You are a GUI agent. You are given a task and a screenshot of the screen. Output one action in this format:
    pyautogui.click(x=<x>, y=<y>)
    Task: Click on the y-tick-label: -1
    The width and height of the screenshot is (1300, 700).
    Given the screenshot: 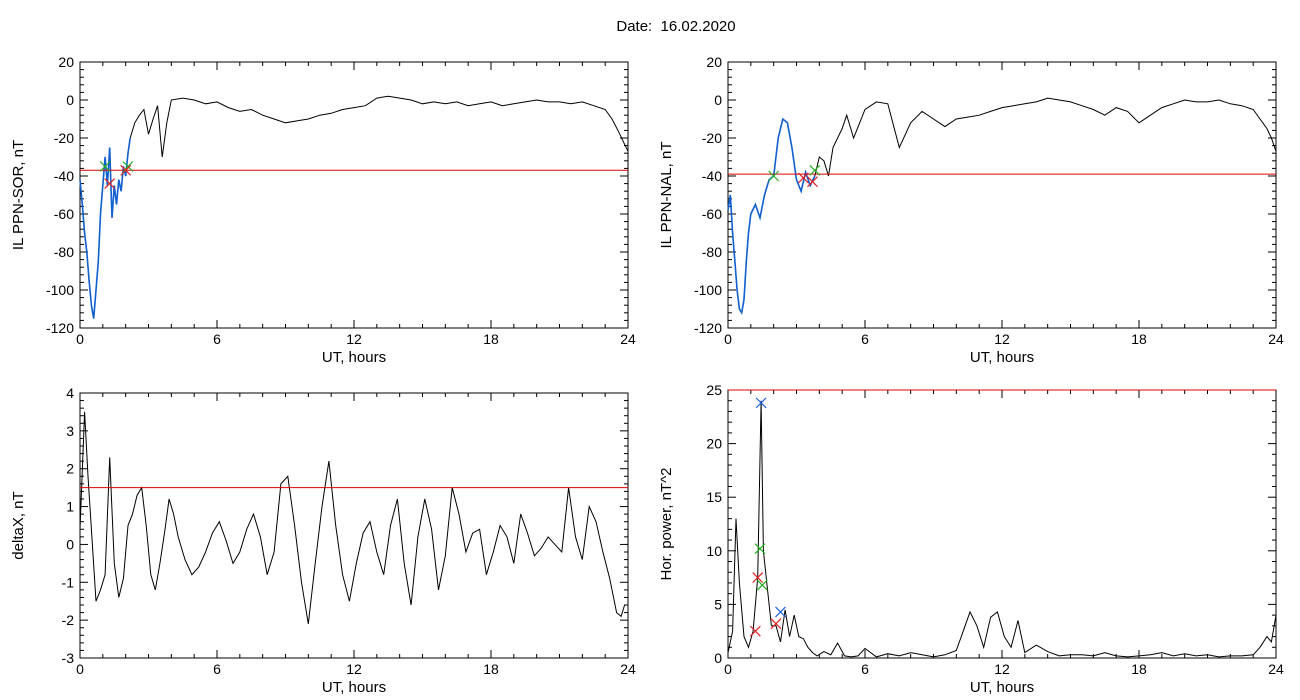 What is the action you would take?
    pyautogui.click(x=68, y=582)
    